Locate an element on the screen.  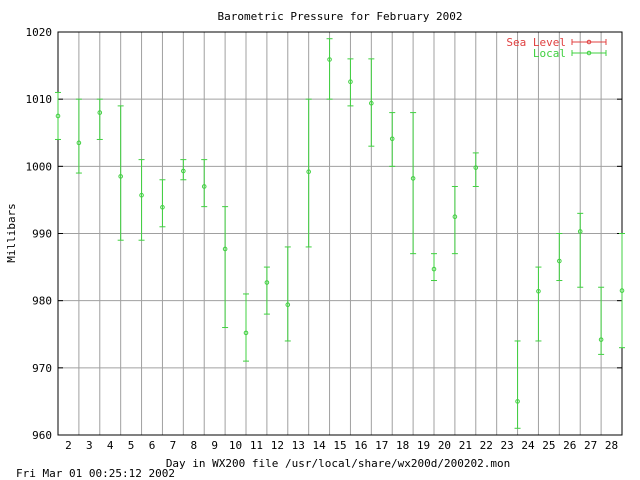
x-tick-label: 17 is located at coordinates (381, 445).